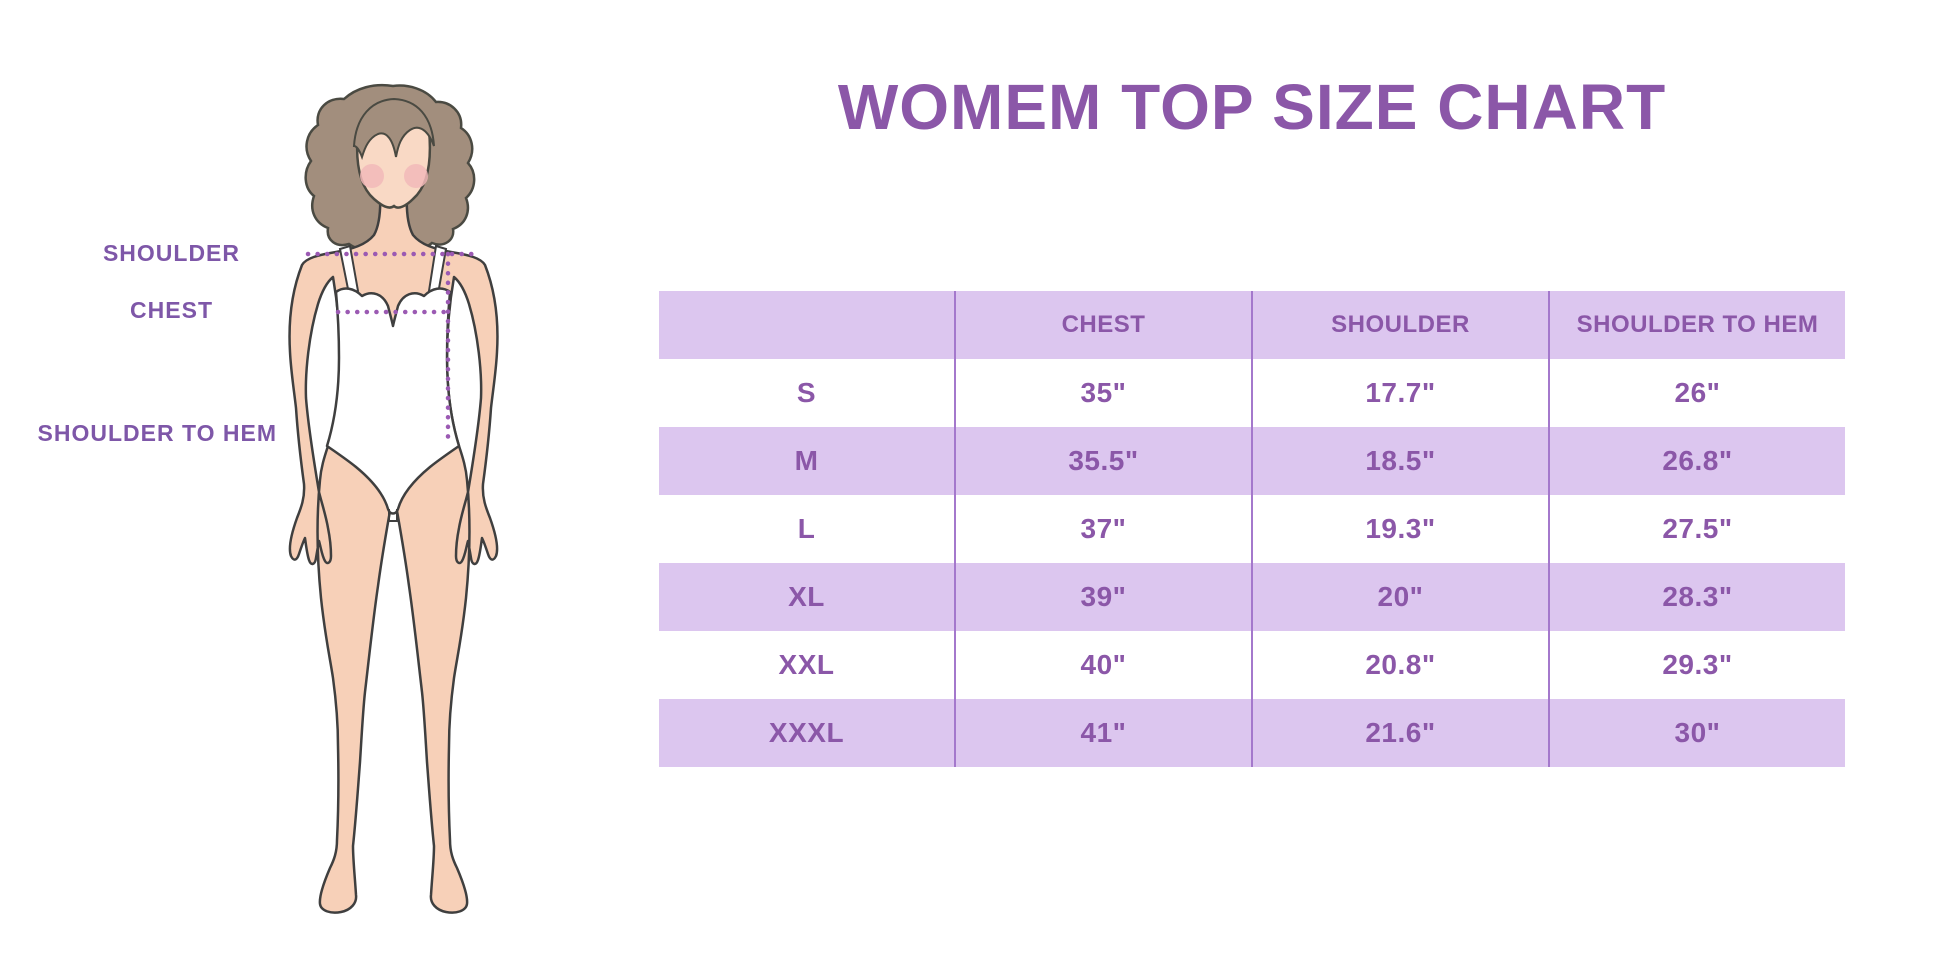  What do you see at coordinates (171, 253) in the screenshot?
I see `shoulder-label: SHOULDER` at bounding box center [171, 253].